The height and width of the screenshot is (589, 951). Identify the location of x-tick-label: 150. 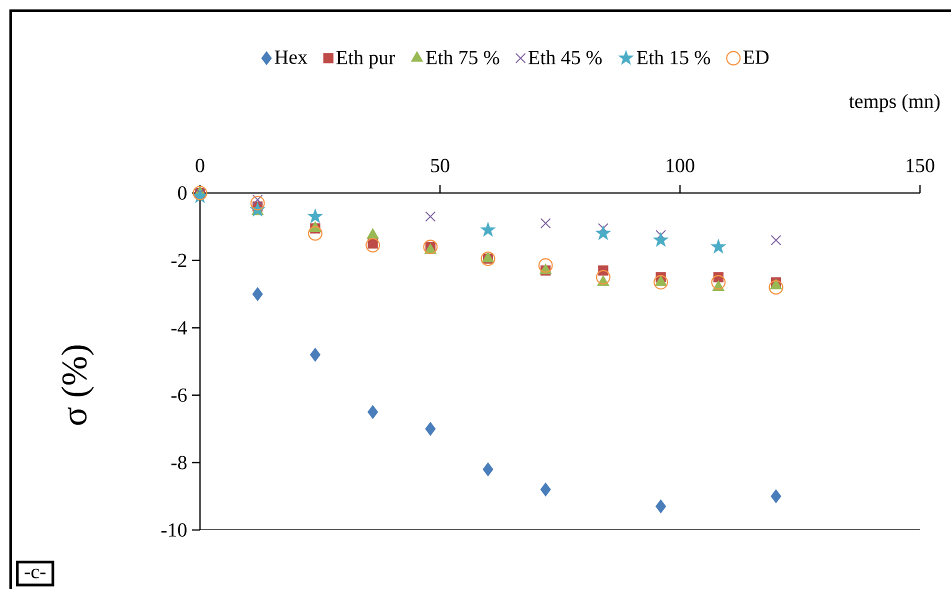
(920, 165).